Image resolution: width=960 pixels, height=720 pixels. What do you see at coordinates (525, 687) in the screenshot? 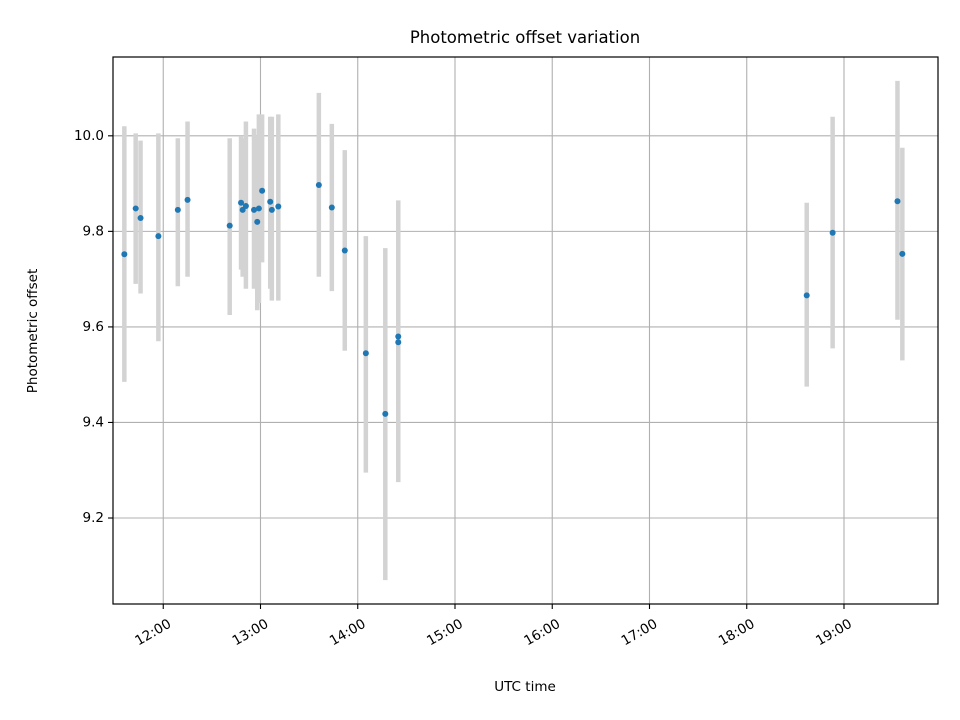
I see `x-axis-label: UTC time` at bounding box center [525, 687].